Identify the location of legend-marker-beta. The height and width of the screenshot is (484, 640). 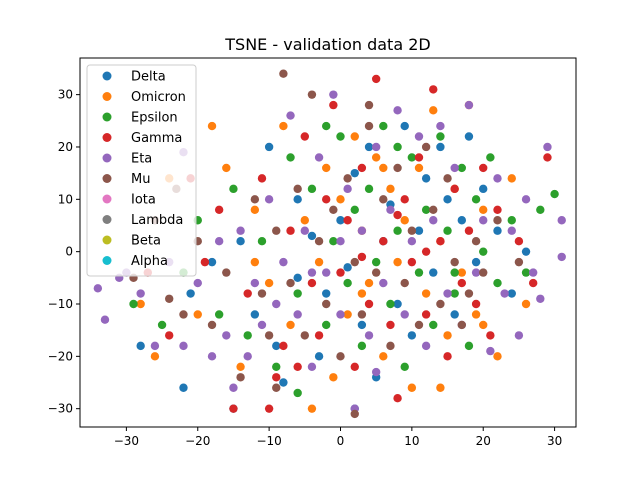
(107, 240).